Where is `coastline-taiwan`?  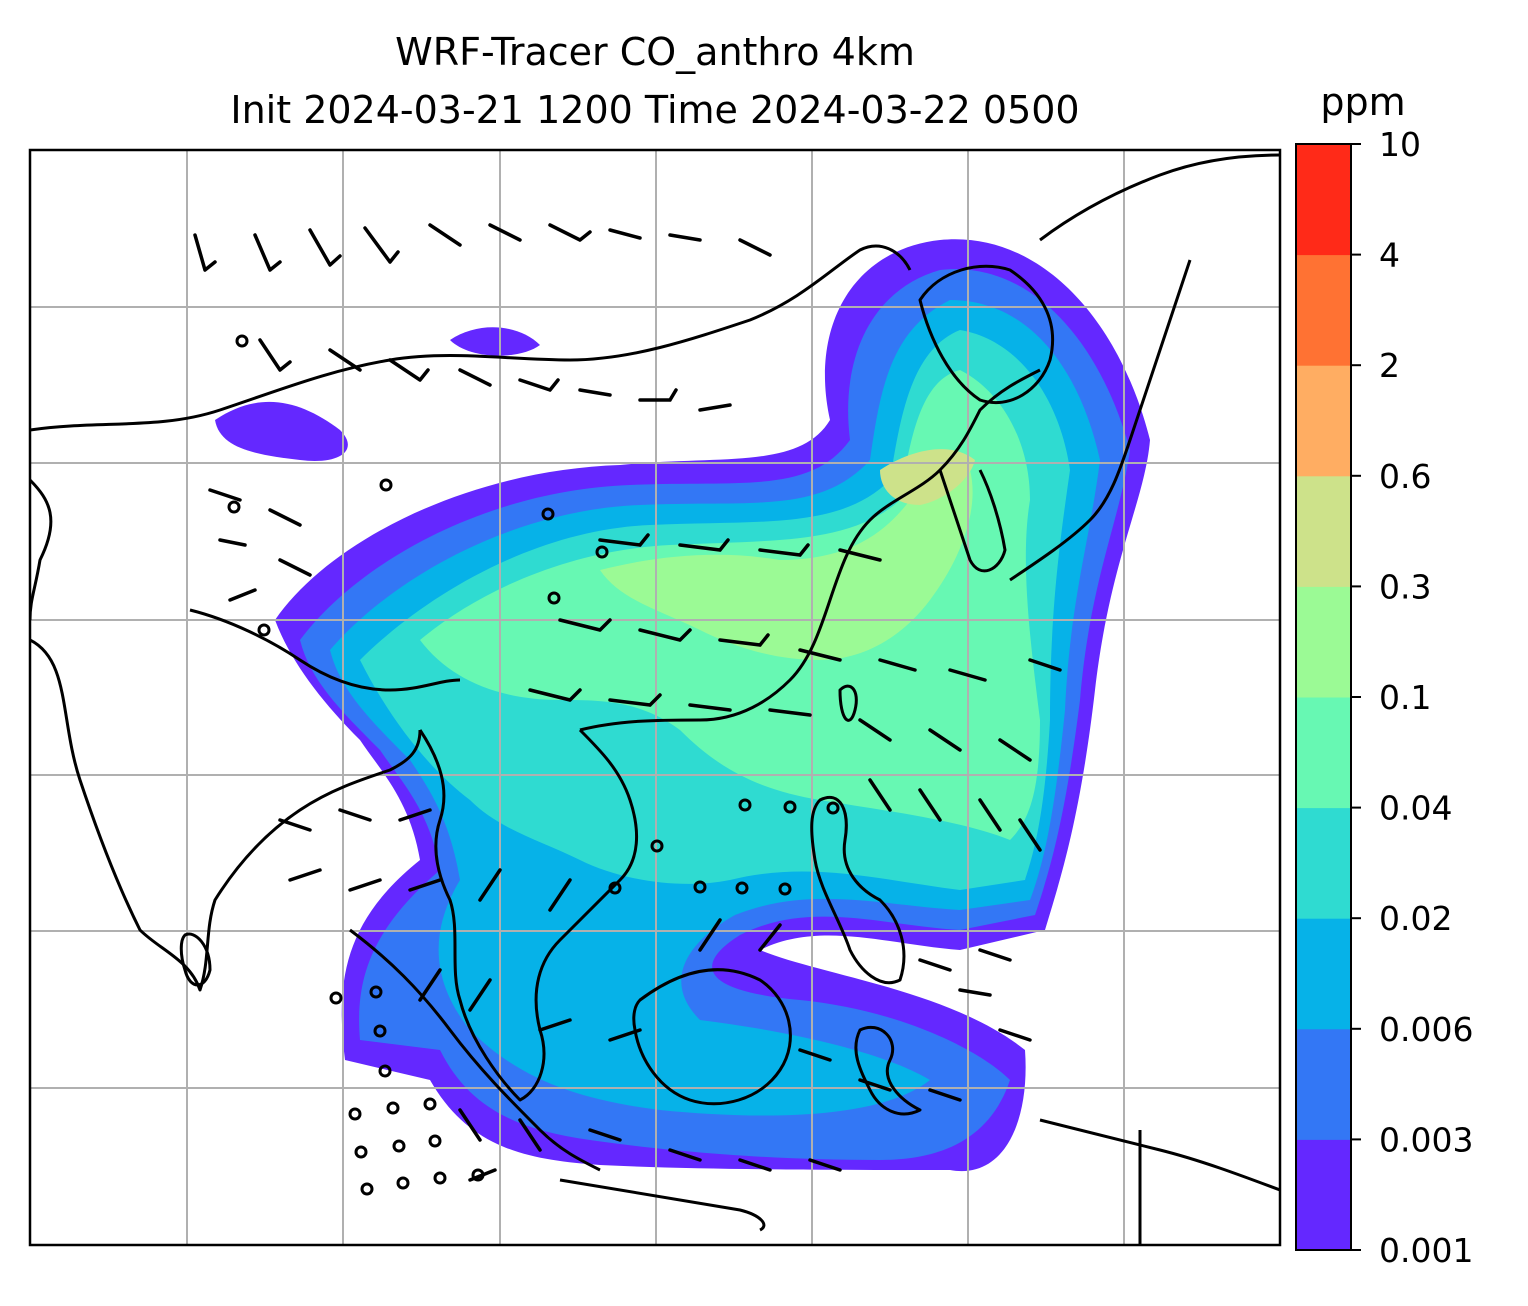 coastline-taiwan is located at coordinates (848, 703).